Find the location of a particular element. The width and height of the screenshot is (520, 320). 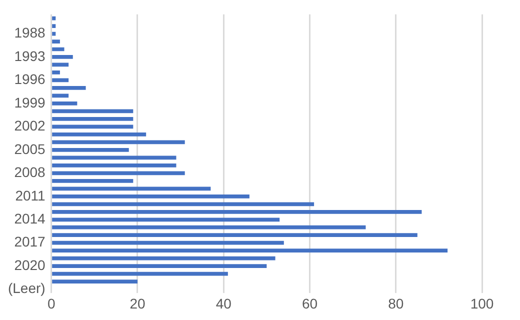

y-tick-label: 1988 is located at coordinates (30, 32).